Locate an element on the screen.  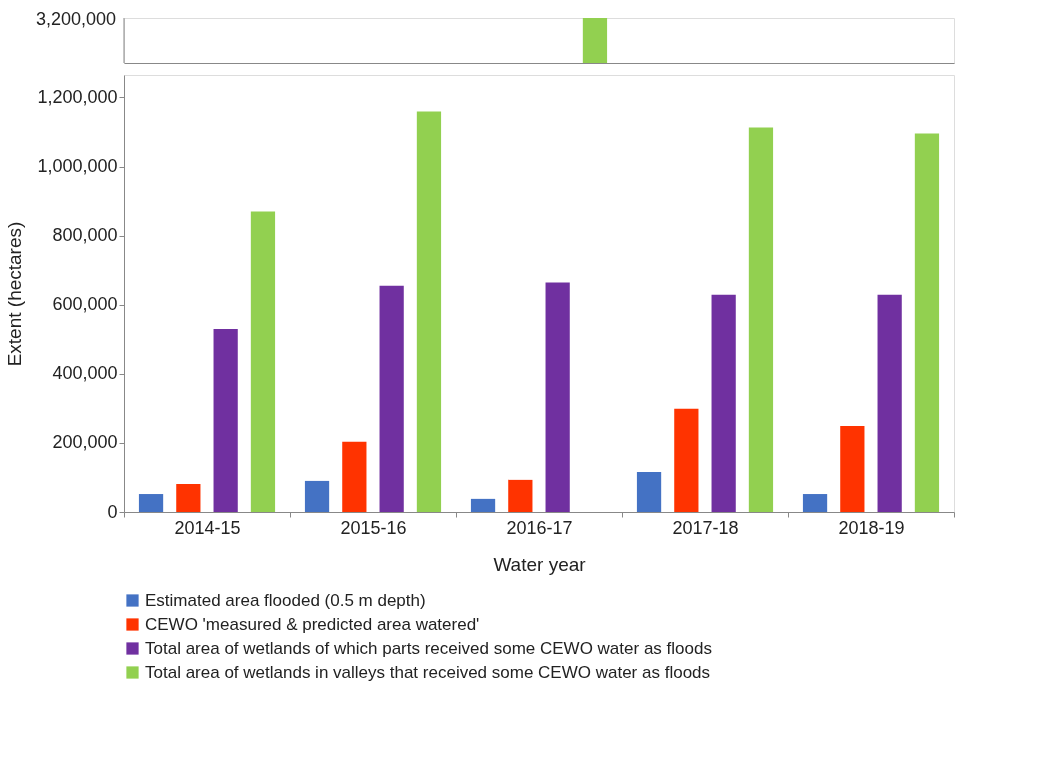
text: 3,200,000 is located at coordinates (75, 19).